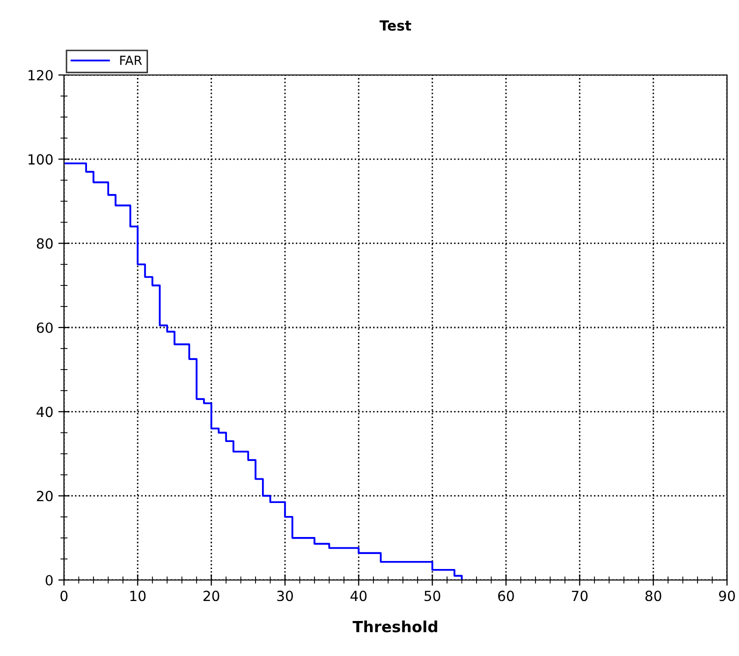 This screenshot has width=739, height=656. What do you see at coordinates (44, 496) in the screenshot?
I see `y-tick-label: 20` at bounding box center [44, 496].